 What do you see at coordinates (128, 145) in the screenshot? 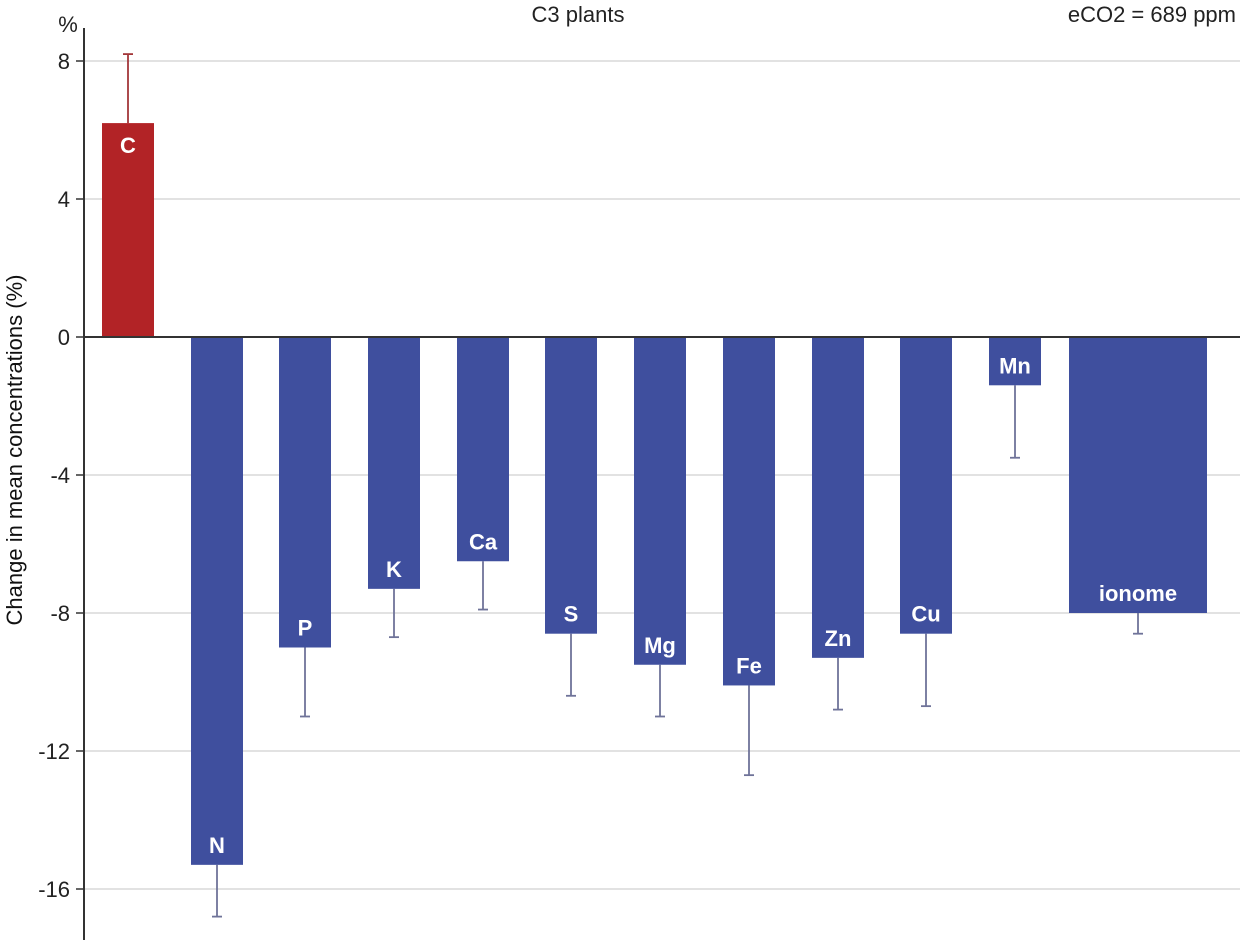
I see `bar-label-c: C` at bounding box center [128, 145].